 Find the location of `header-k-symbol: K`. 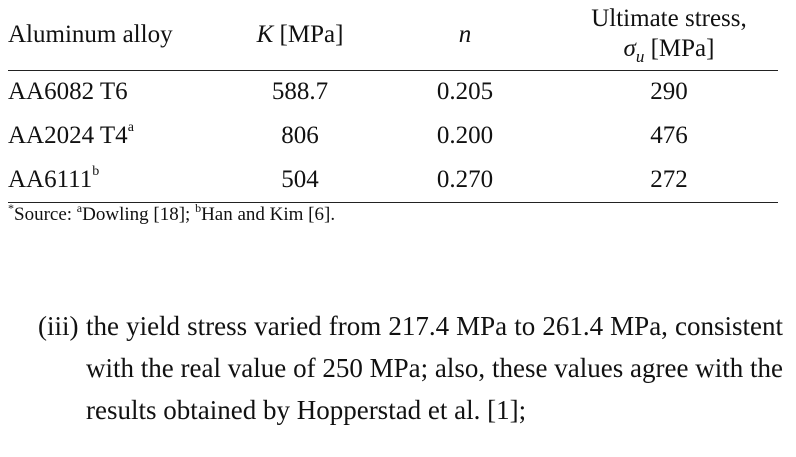

header-k-symbol: K is located at coordinates (265, 34).